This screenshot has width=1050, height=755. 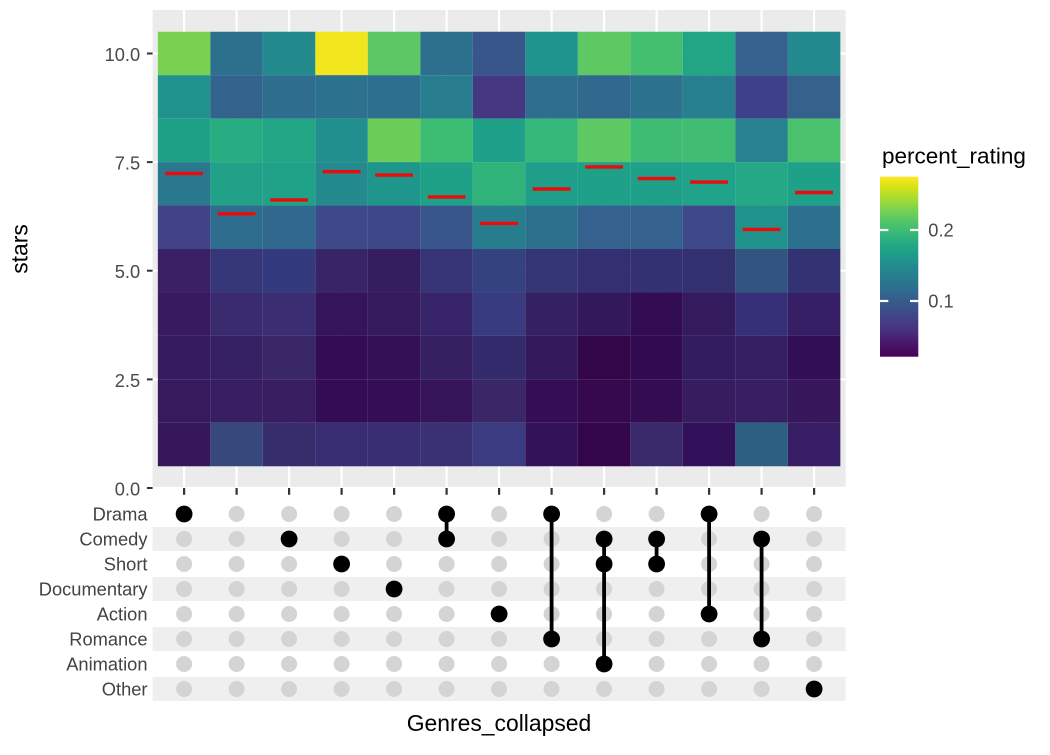 I want to click on svg-text: Animation, so click(x=106, y=664).